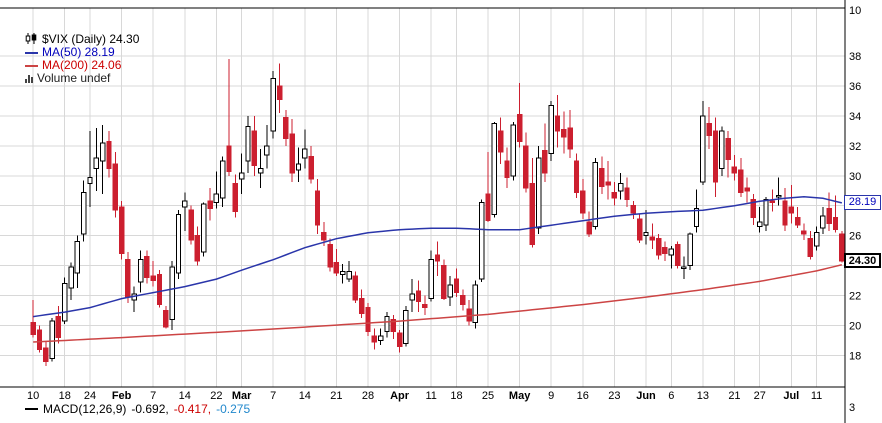 Image resolution: width=882 pixels, height=423 pixels. What do you see at coordinates (855, 57) in the screenshot?
I see `y-tick-label: 38` at bounding box center [855, 57].